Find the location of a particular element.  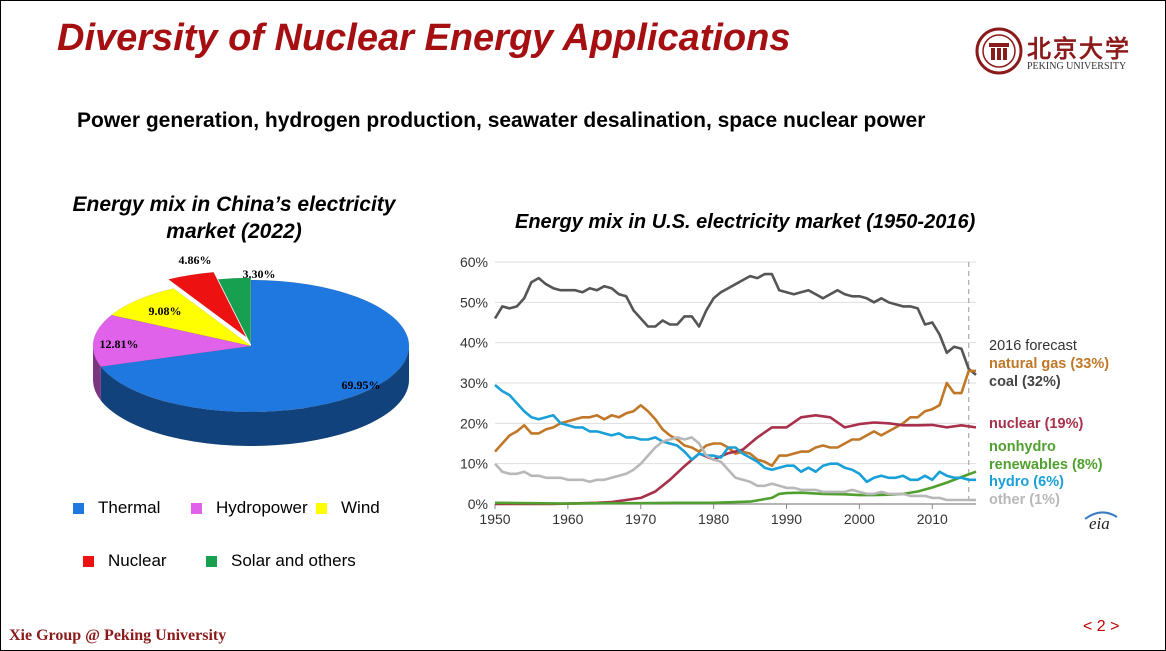

series-label-nonhydro-line2: renewables (8%) is located at coordinates (1046, 465).